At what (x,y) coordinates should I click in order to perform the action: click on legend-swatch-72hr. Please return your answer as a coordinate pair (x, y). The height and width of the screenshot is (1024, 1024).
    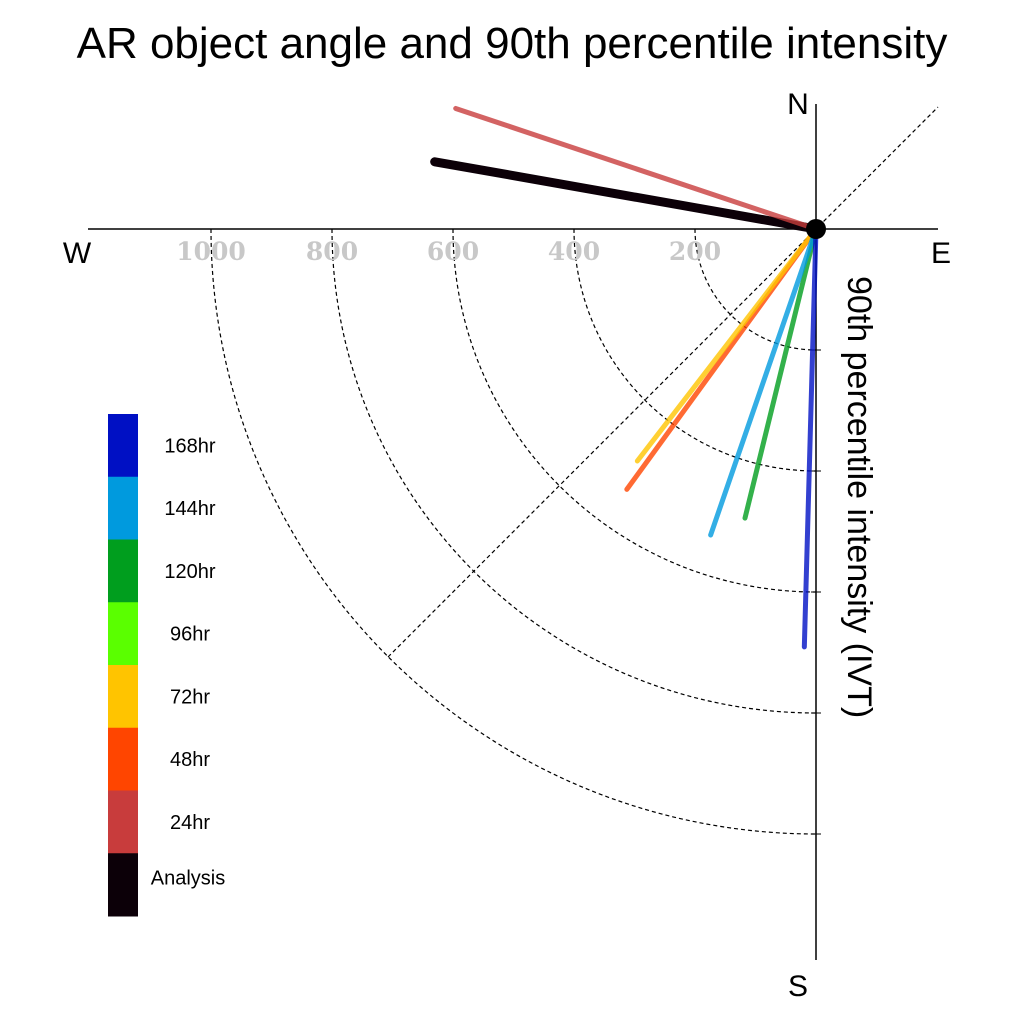
    Looking at the image, I should click on (123, 697).